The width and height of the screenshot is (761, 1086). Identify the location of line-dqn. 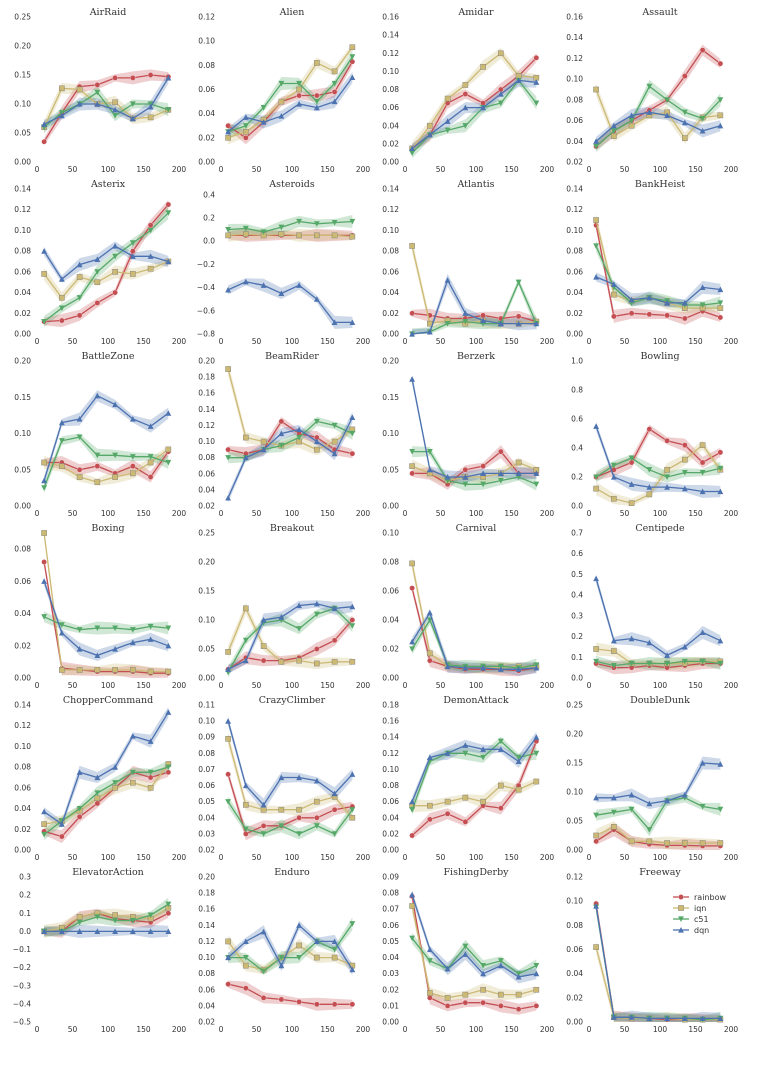
(474, 114).